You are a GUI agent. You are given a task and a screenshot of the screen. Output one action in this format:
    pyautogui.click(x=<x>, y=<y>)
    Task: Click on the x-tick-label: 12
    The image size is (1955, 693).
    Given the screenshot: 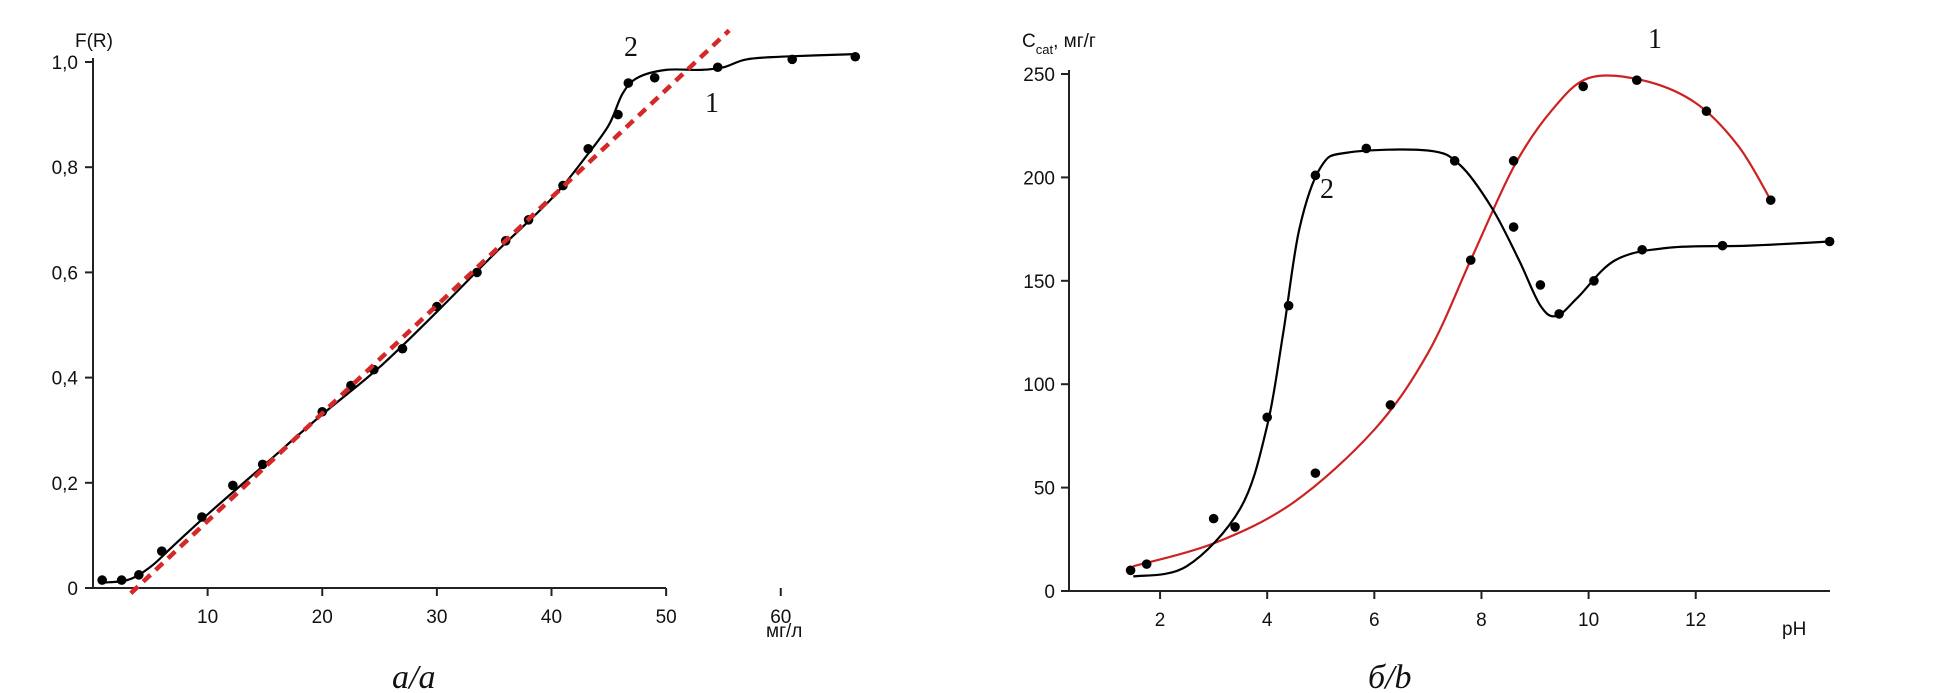 What is the action you would take?
    pyautogui.click(x=1695, y=620)
    